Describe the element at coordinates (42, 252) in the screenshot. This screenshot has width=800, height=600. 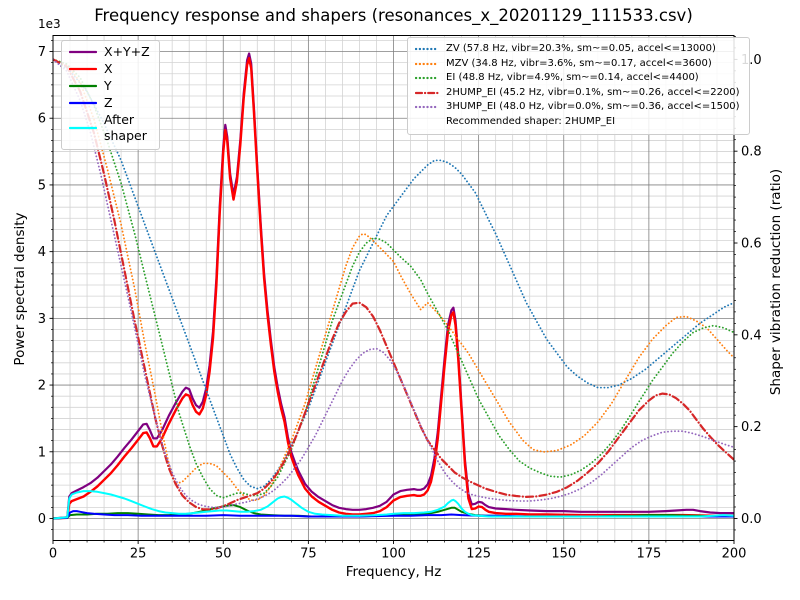
I see `y-left-tick-label: 4` at that location.